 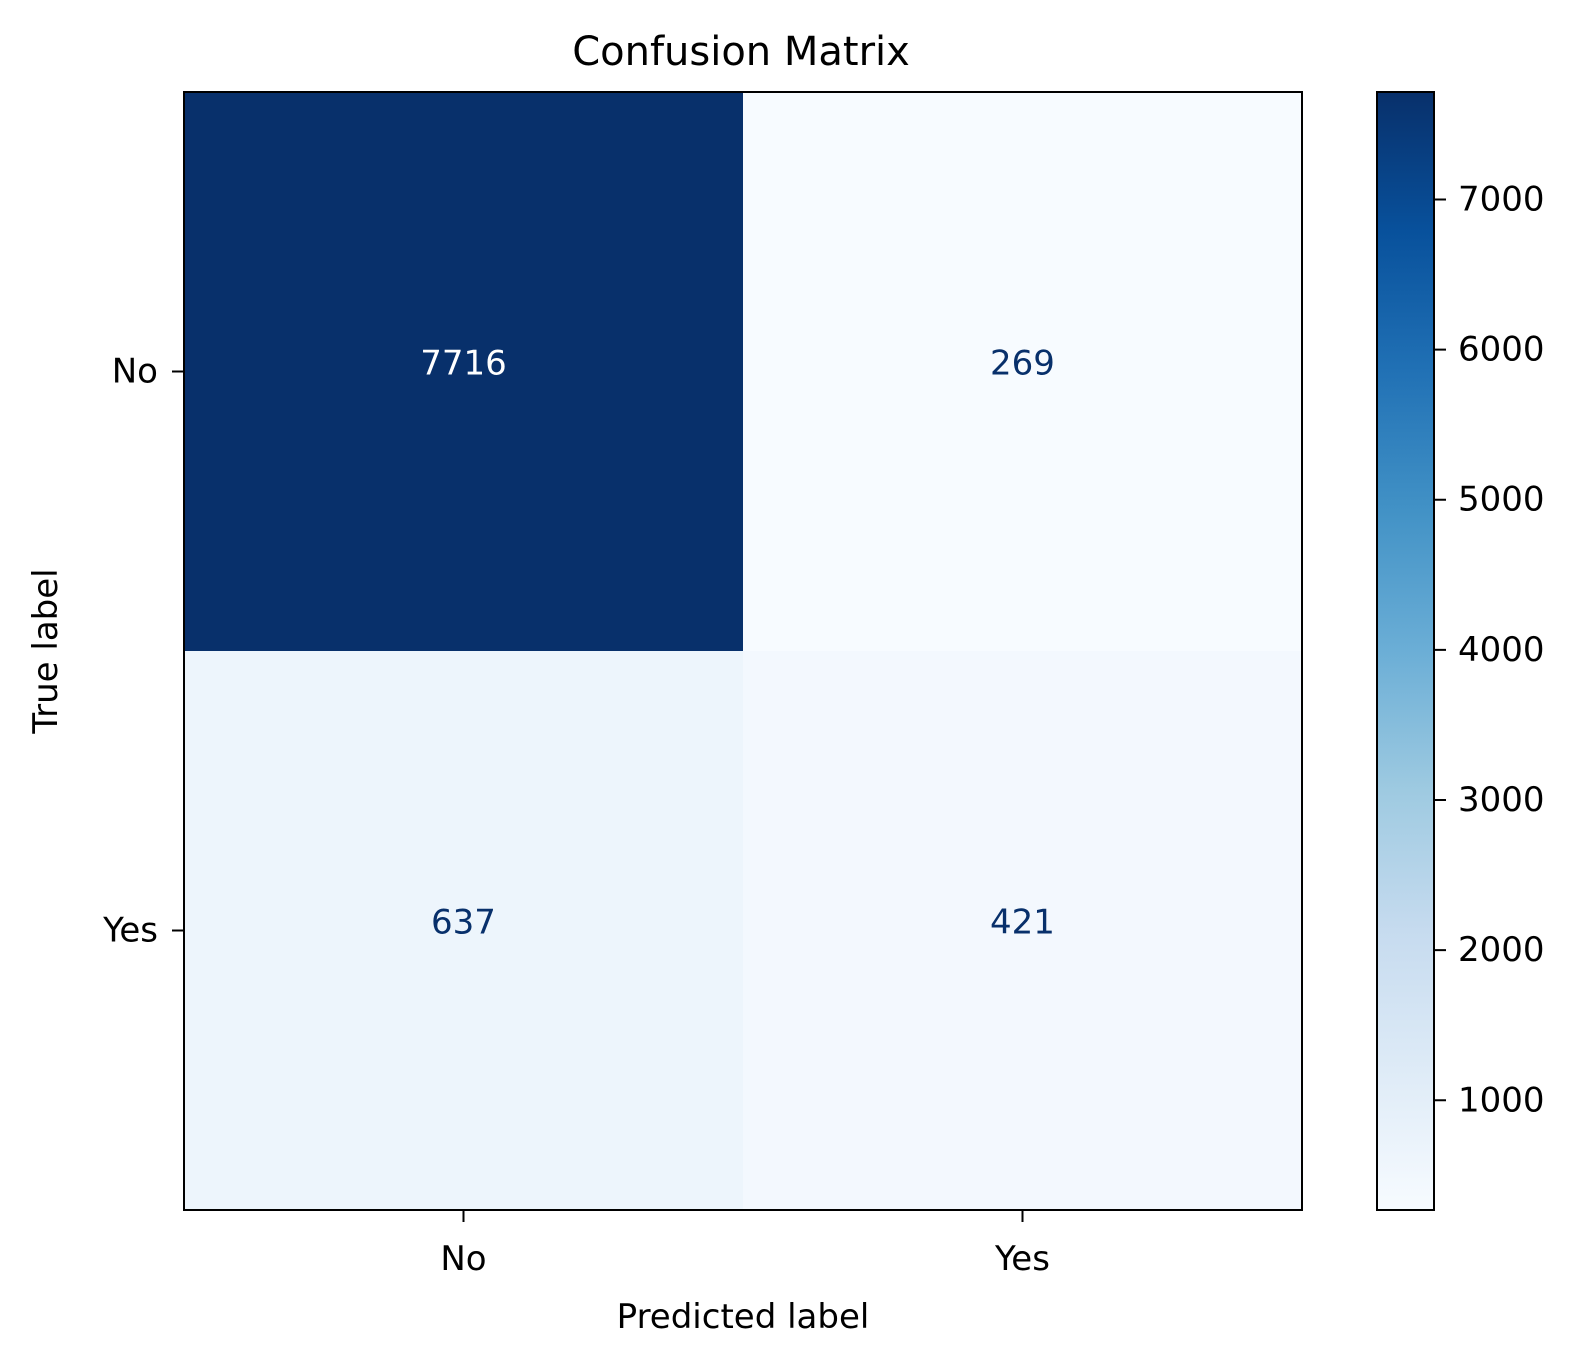 I want to click on colorbar-tick-label: 4000, so click(x=1501, y=650).